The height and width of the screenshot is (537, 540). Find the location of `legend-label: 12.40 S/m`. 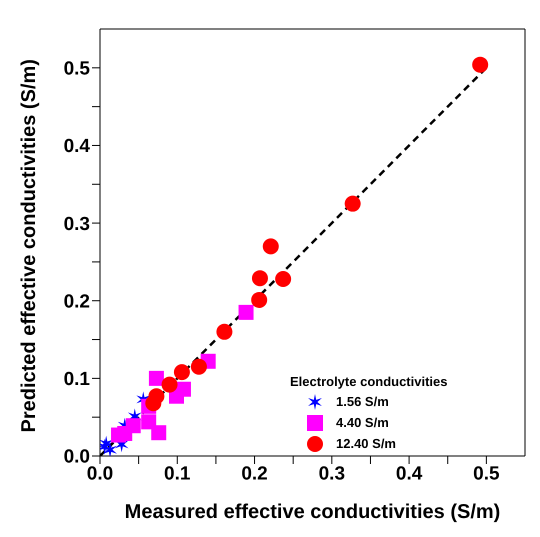

legend-label: 12.40 S/m is located at coordinates (366, 443).